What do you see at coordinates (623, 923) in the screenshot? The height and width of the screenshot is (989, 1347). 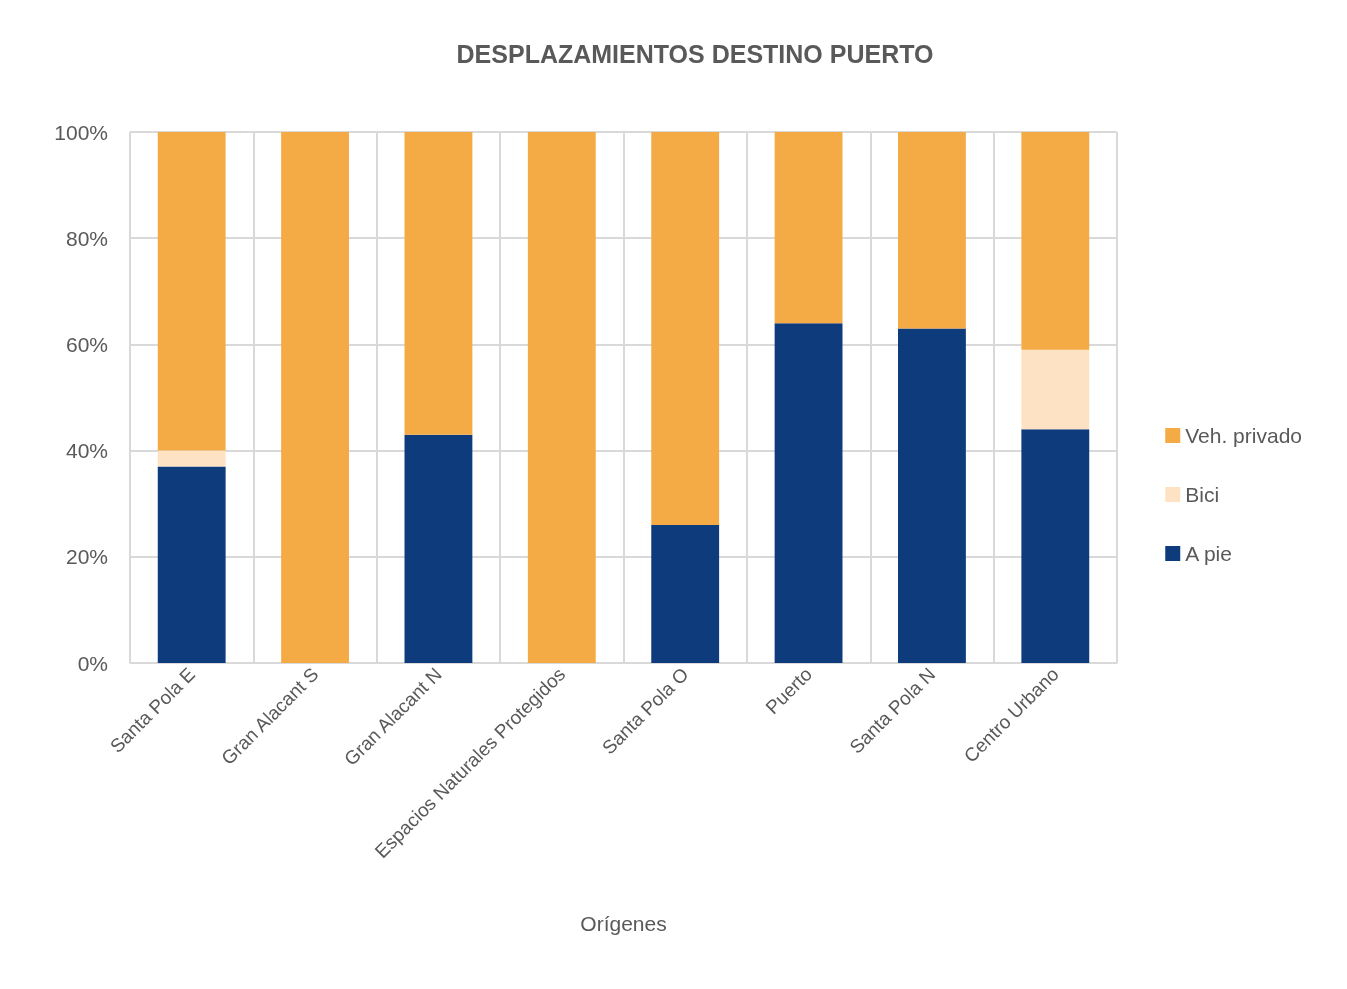 I see `x-axis-title: Orígenes` at bounding box center [623, 923].